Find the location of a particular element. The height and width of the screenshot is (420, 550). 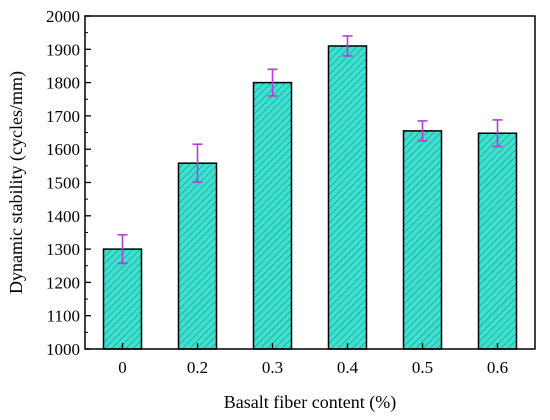

x-tick-label: 0 is located at coordinates (122, 367).